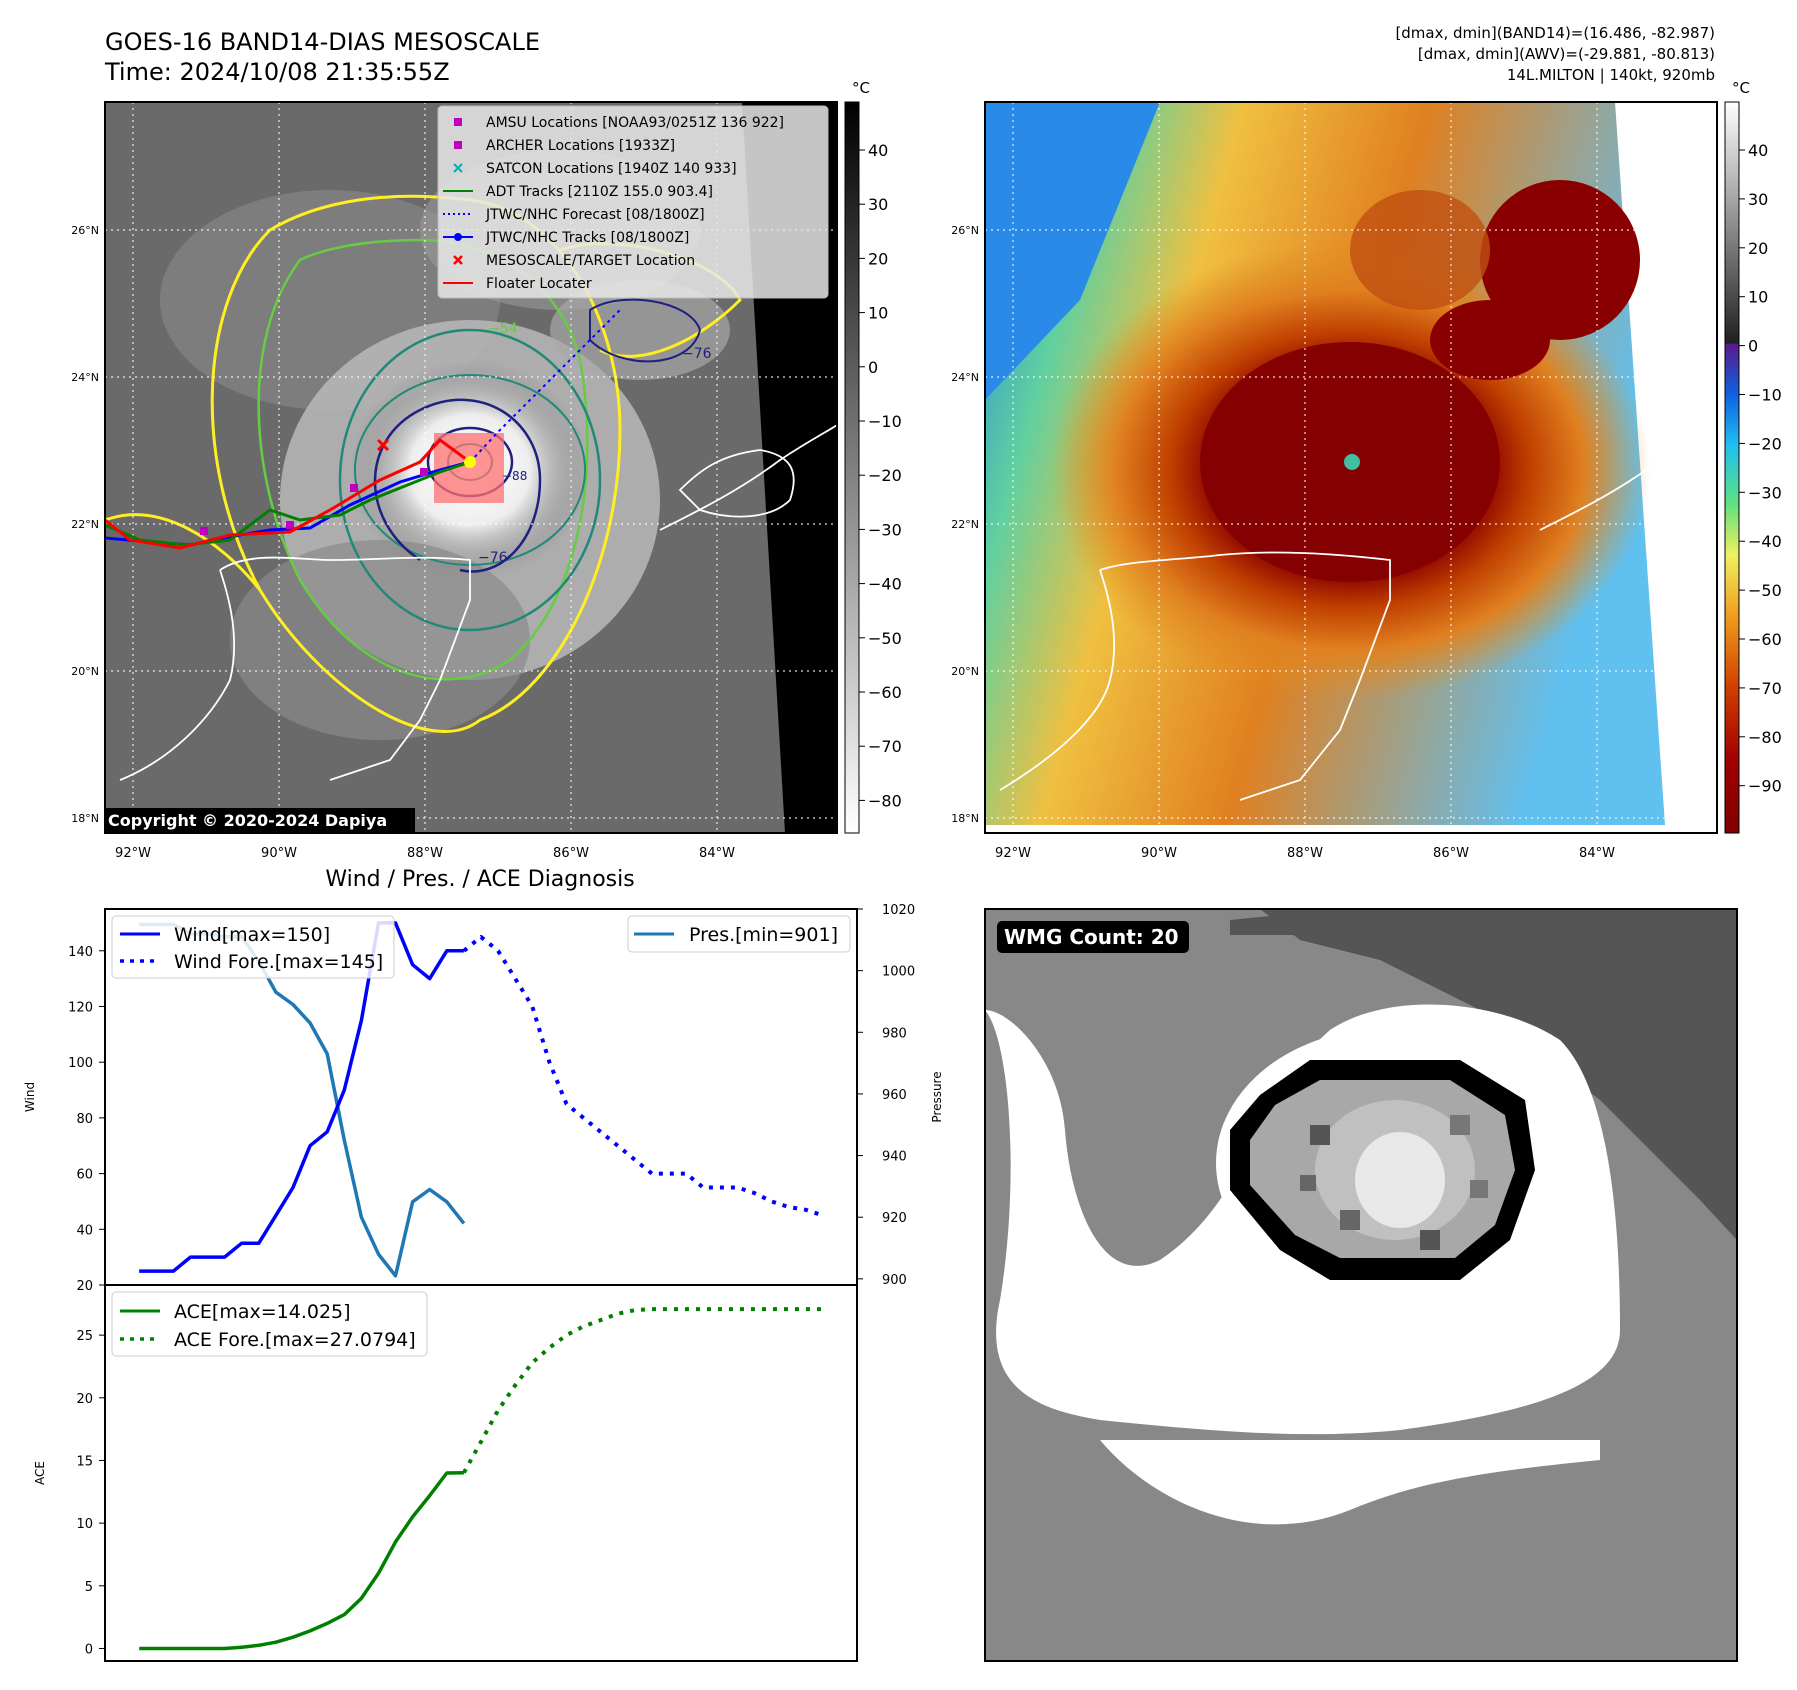 The image size is (1797, 1690). Describe the element at coordinates (590, 261) in the screenshot. I see `legend-target: MESOSCALE/TARGET Location` at that location.